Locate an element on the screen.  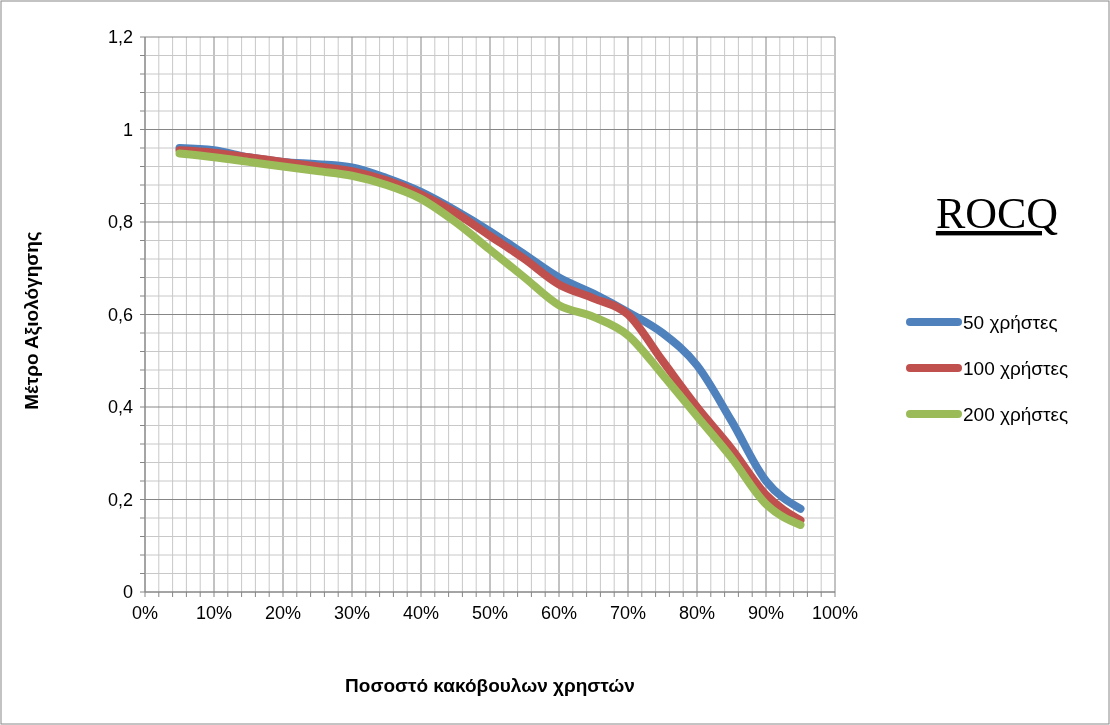
x-tick-label: 40% is located at coordinates (421, 613).